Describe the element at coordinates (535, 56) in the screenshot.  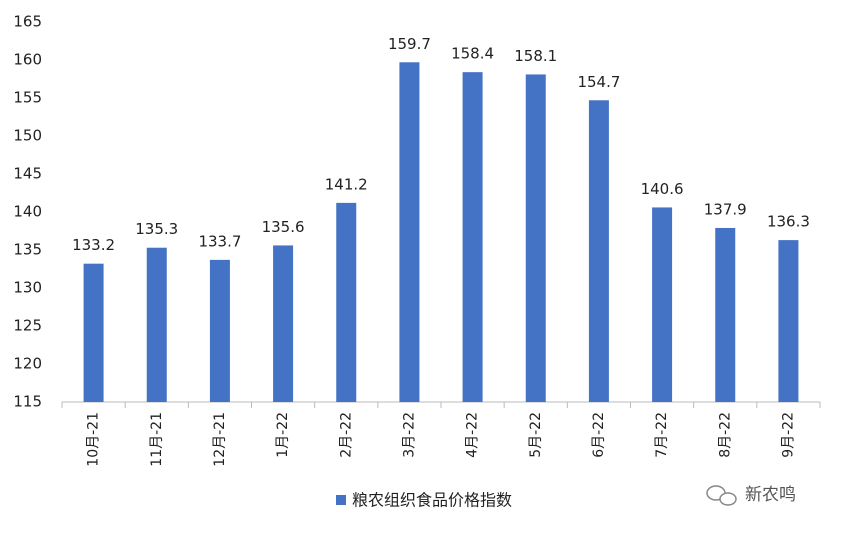
I see `data-label: 158.1` at that location.